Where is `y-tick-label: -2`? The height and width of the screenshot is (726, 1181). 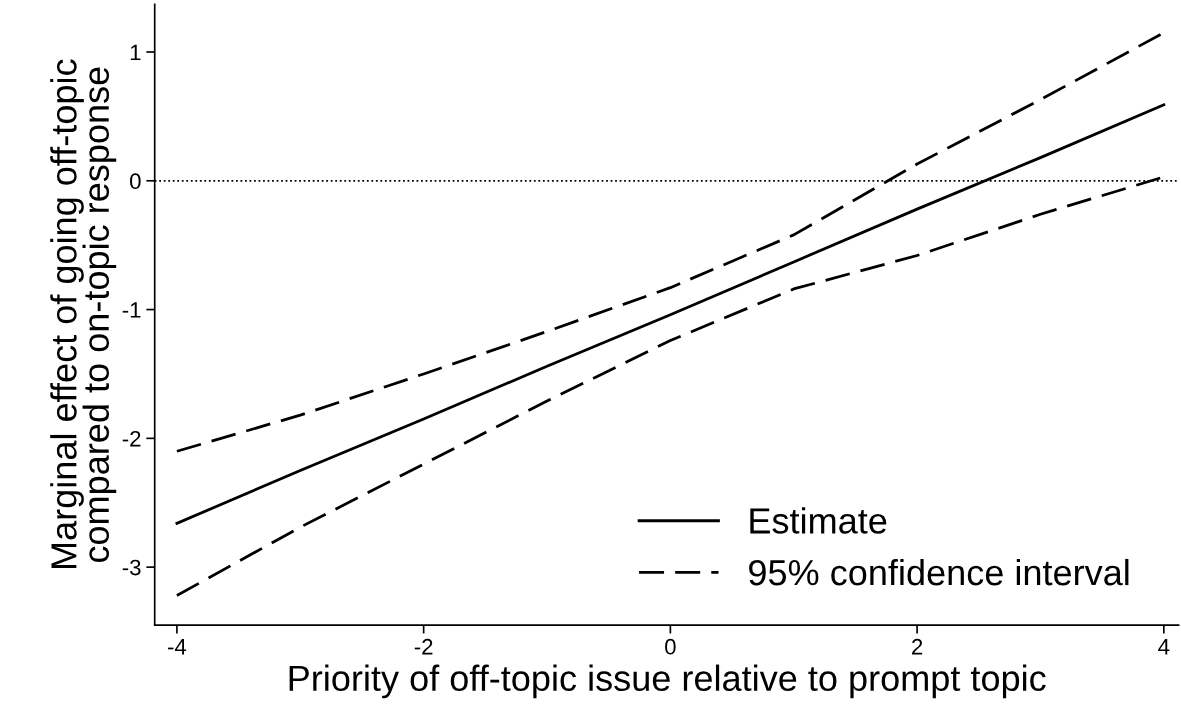
y-tick-label: -2 is located at coordinates (131, 438).